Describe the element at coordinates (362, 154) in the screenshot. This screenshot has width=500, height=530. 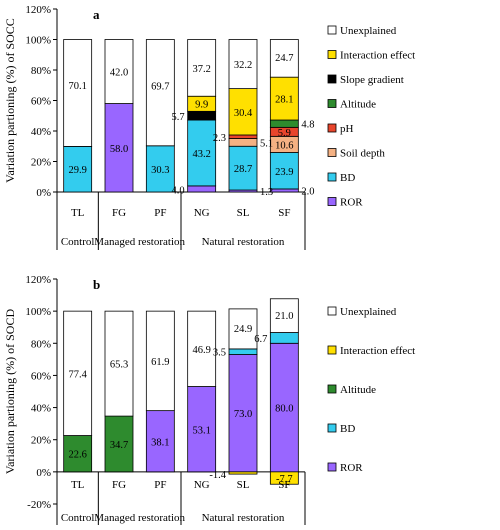
I see `legend-label: Soil depth` at that location.